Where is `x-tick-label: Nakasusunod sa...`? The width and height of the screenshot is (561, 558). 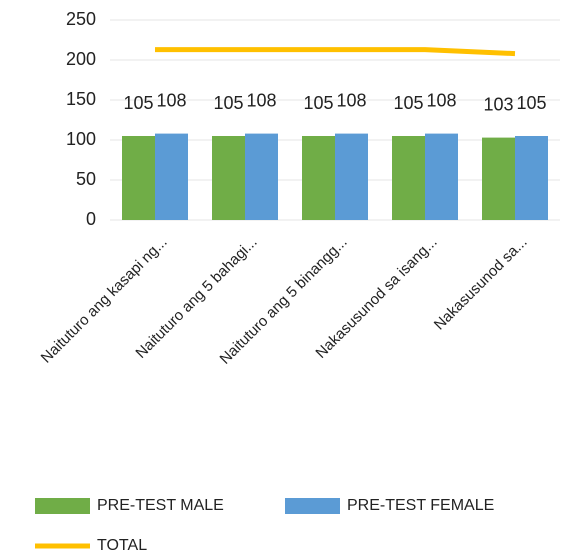
x-tick-label: Nakasusunod sa... is located at coordinates (481, 284).